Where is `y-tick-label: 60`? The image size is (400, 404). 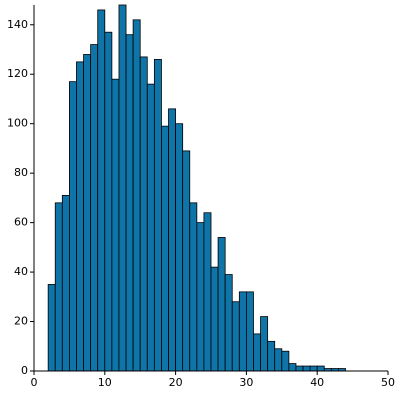
y-tick-label: 60 is located at coordinates (21, 222).